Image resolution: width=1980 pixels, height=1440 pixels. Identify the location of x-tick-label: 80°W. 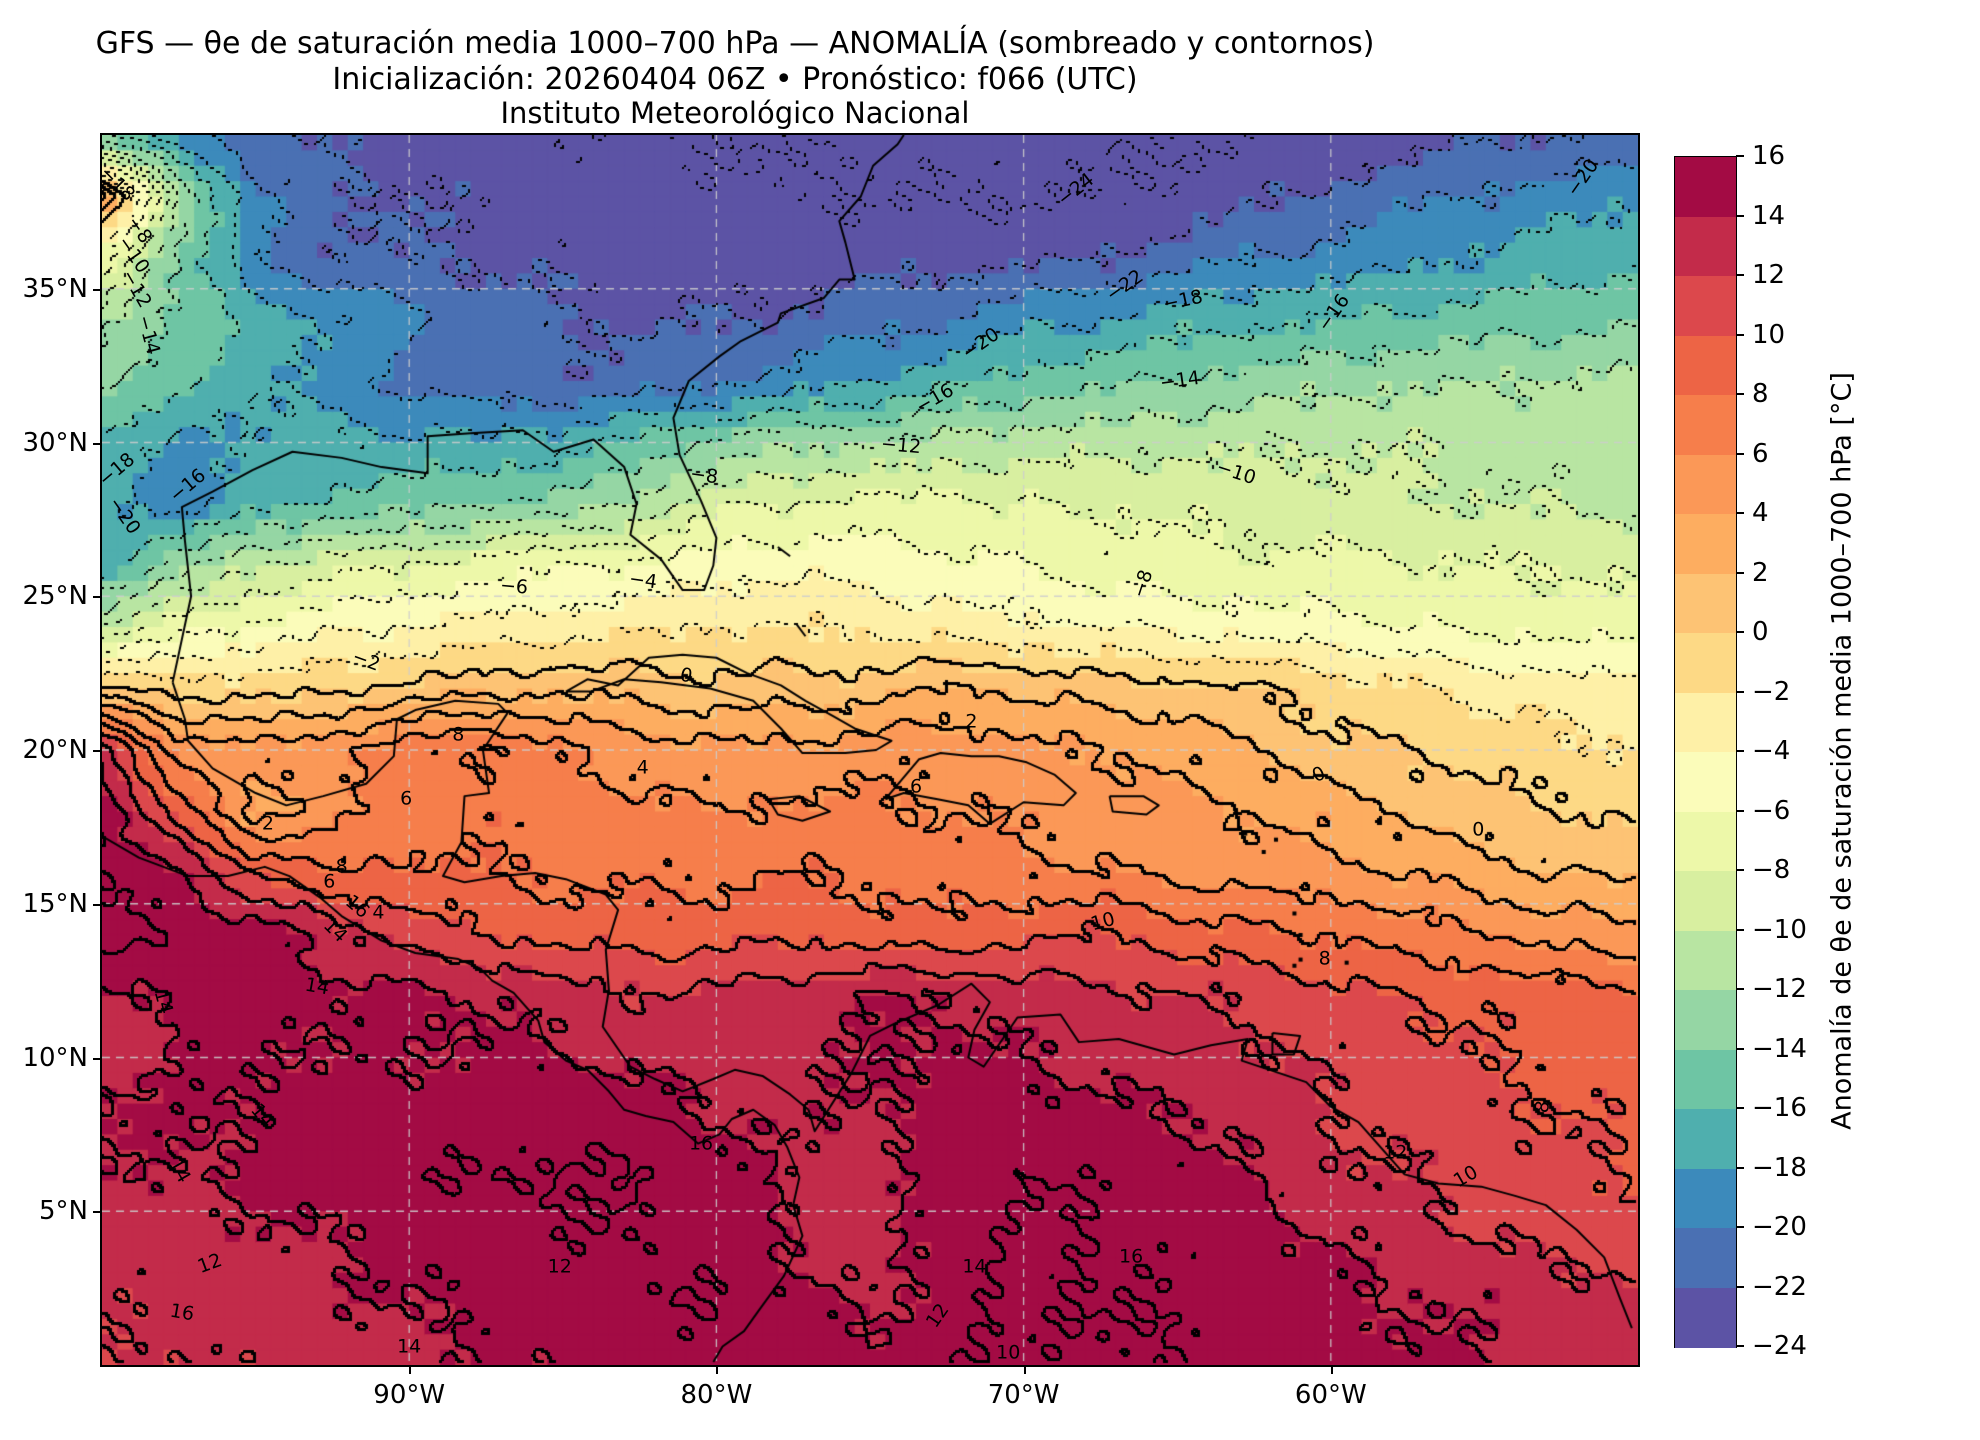
(716, 1395).